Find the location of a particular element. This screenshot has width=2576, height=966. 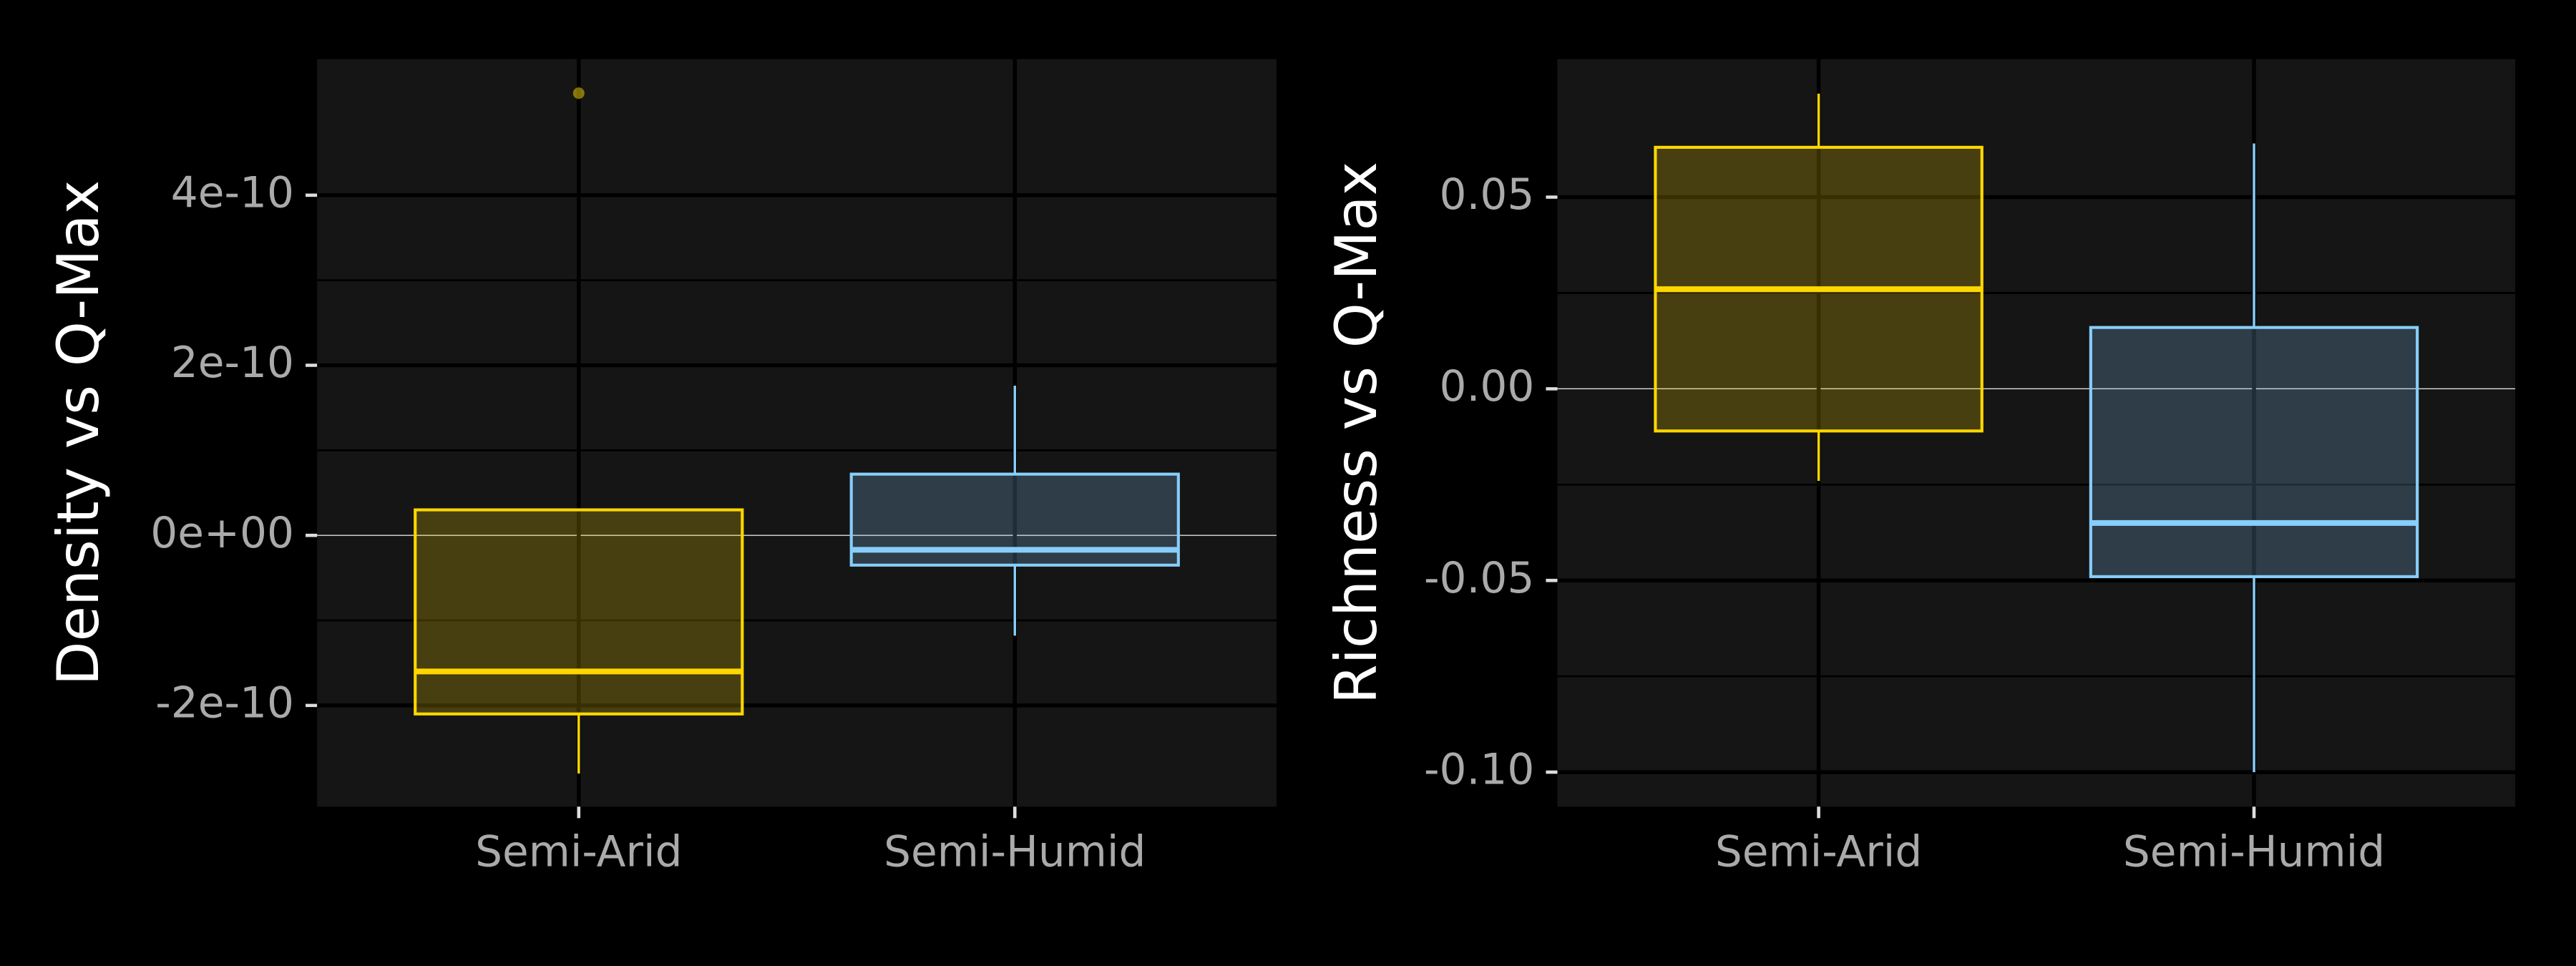

y-tick-label: 0.05 is located at coordinates (1486, 195).